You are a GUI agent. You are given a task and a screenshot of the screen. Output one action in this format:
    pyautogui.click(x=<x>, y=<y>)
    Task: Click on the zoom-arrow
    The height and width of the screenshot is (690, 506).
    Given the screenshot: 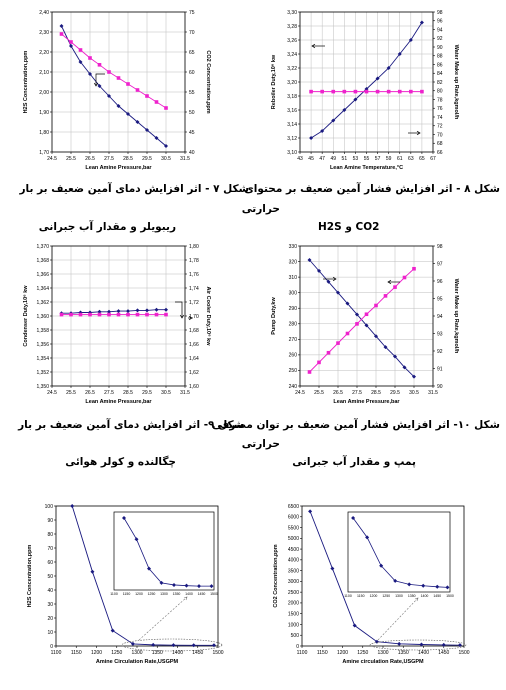 What is the action you would take?
    pyautogui.click(x=398, y=619)
    